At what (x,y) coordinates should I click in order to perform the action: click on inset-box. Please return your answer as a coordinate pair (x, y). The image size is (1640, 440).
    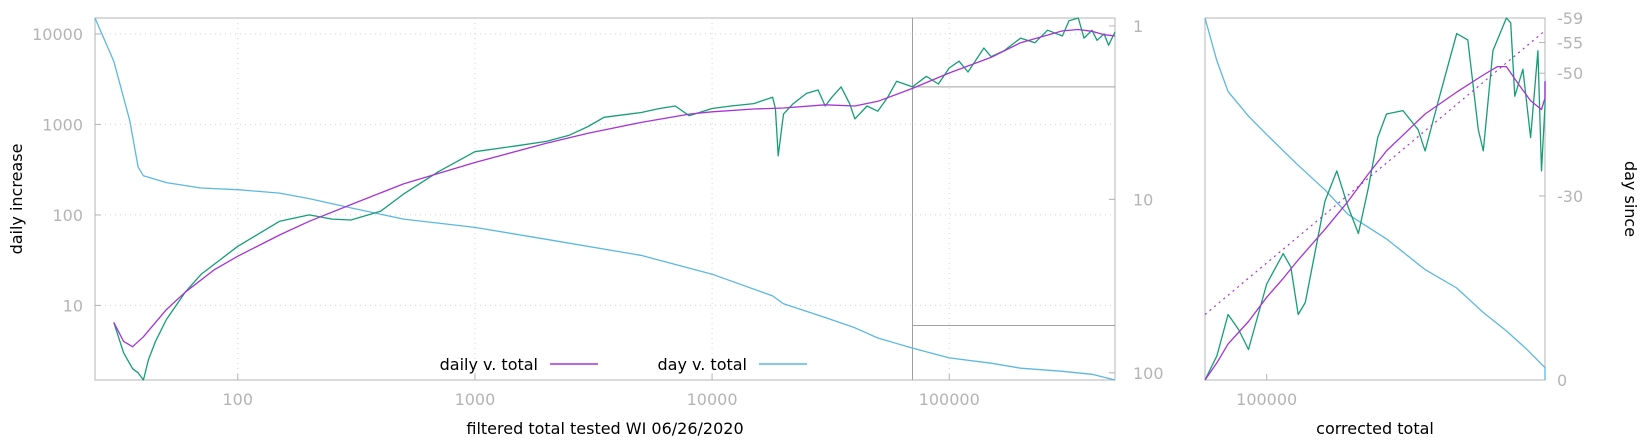
    Looking at the image, I should click on (1013, 199).